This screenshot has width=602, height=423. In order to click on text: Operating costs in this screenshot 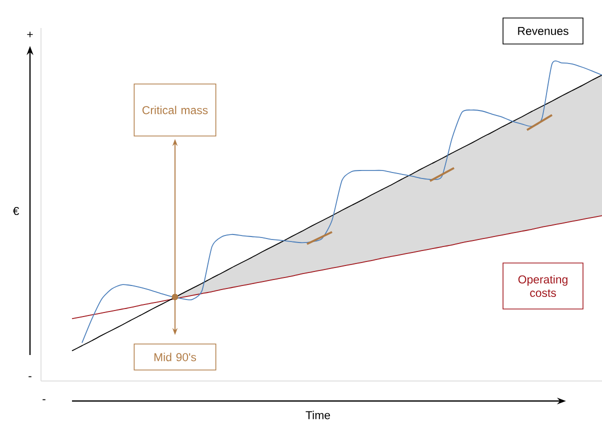, I will do `click(543, 286)`.